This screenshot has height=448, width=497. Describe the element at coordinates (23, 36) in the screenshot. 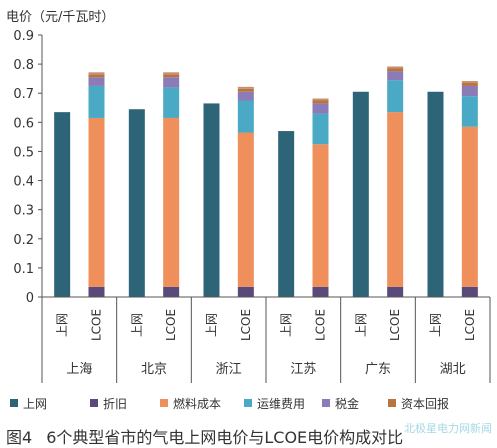

I see `y-tick-label: 0.9` at that location.